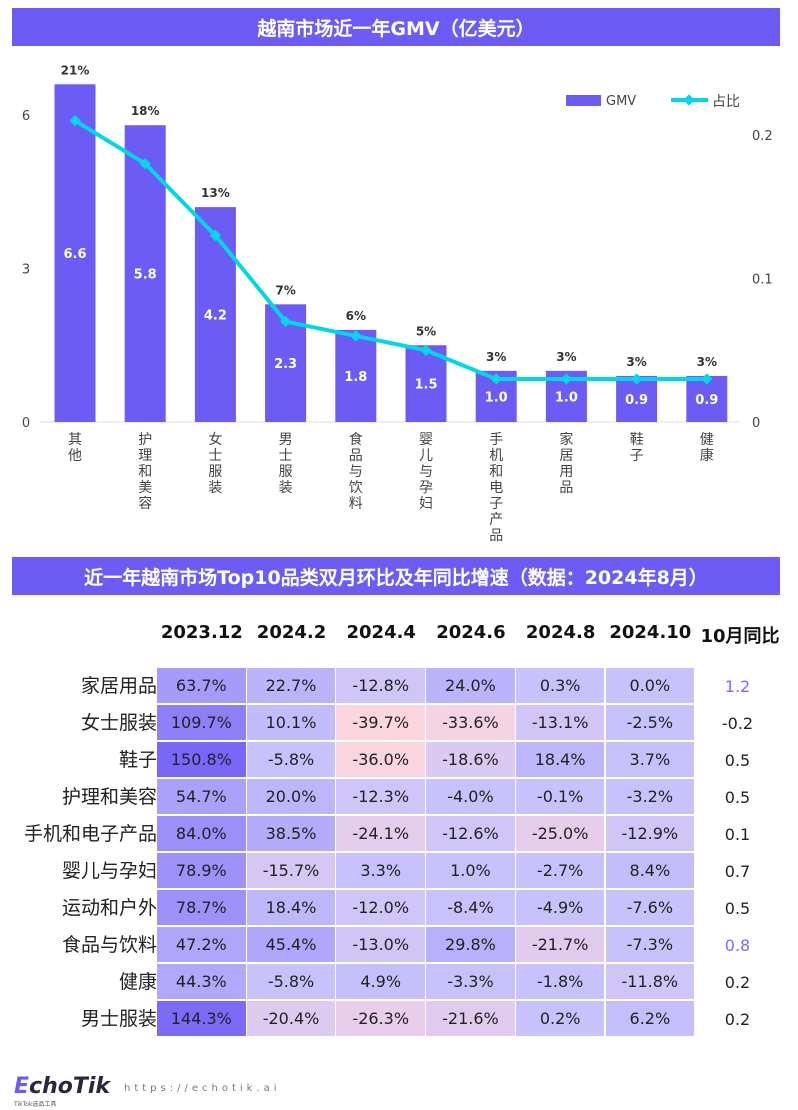 Image resolution: width=798 pixels, height=1110 pixels. Describe the element at coordinates (560, 722) in the screenshot. I see `heatmap-cell: -13.1%` at that location.